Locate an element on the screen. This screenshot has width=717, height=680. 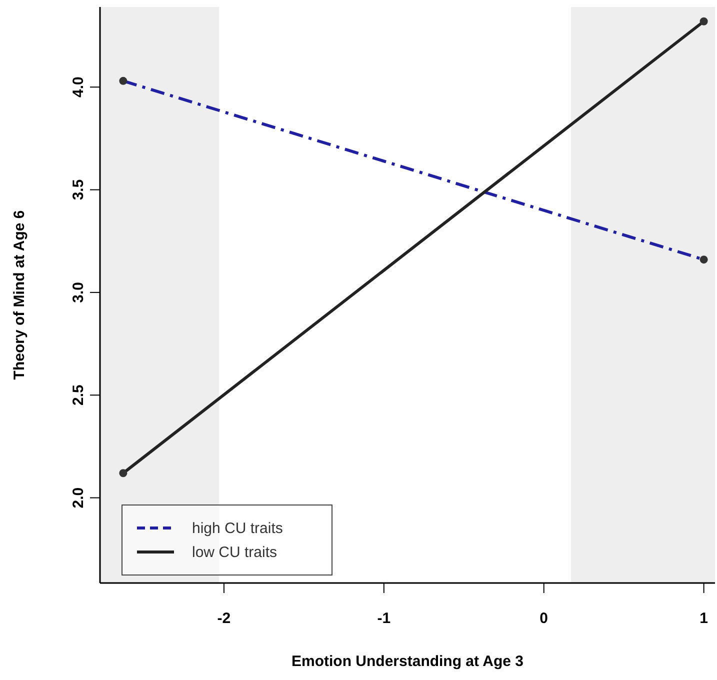
x-tick-label: -1 is located at coordinates (384, 618).